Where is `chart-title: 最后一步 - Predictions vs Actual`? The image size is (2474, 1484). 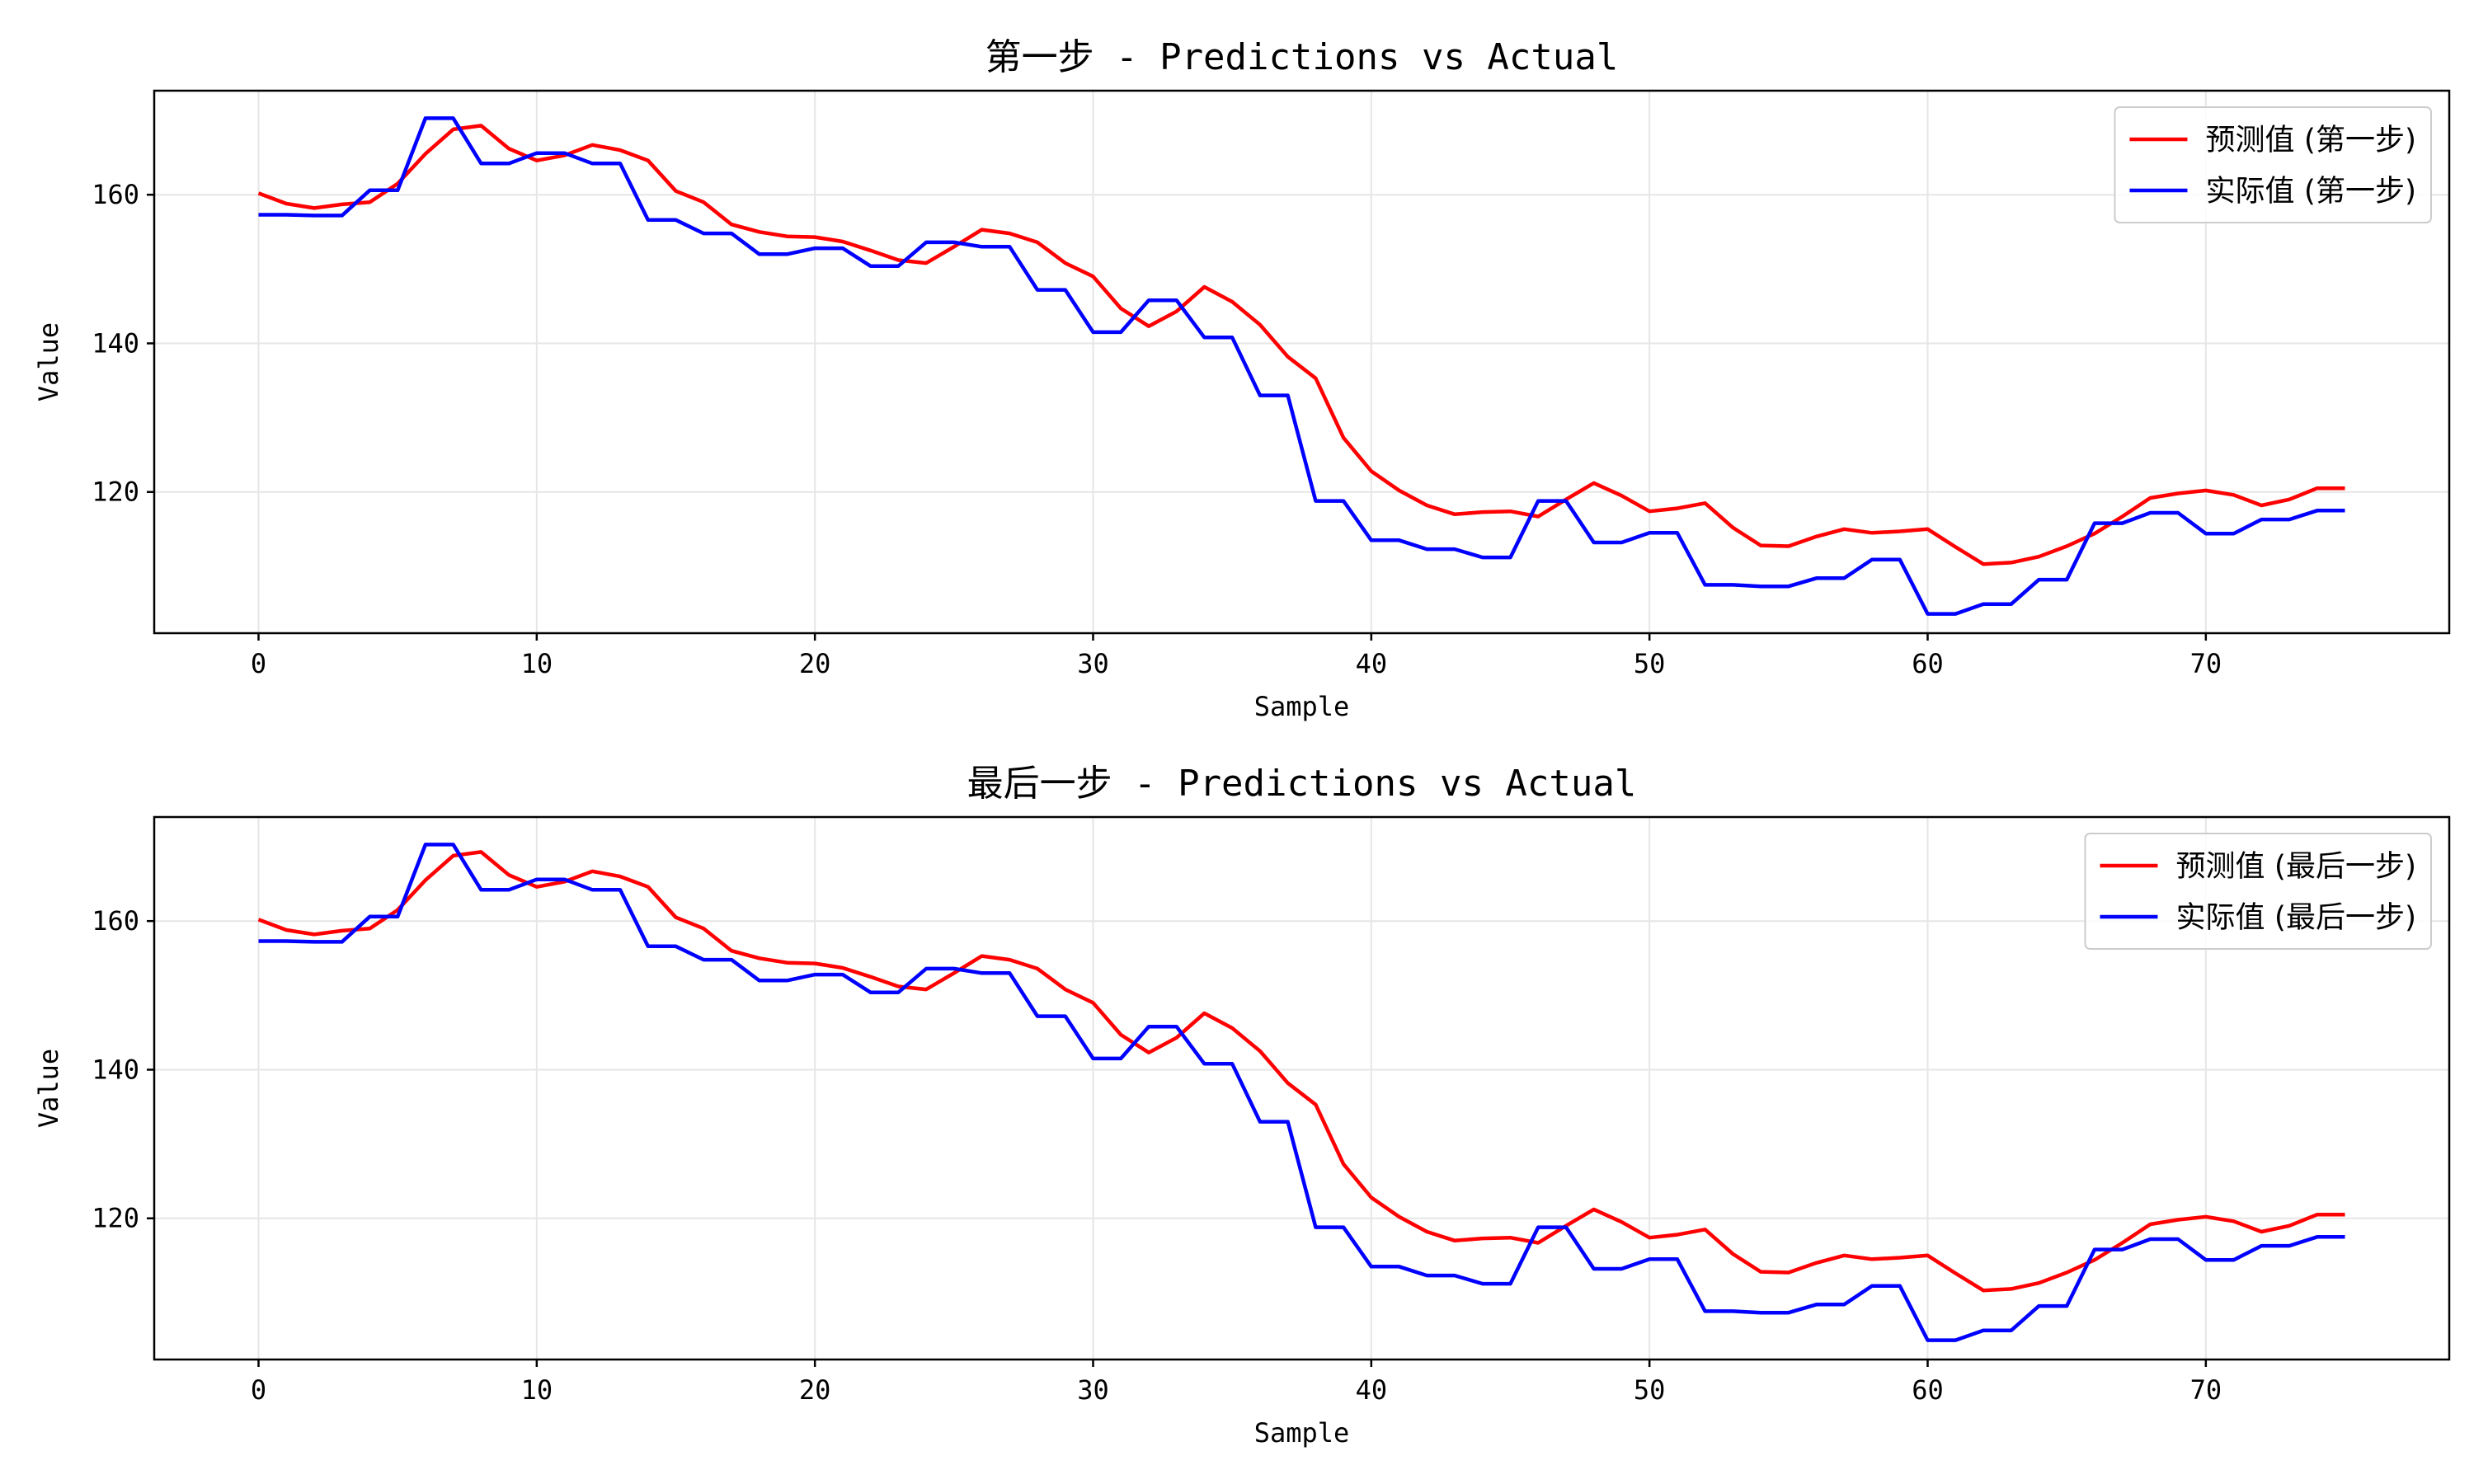 chart-title: 最后一步 - Predictions vs Actual is located at coordinates (1302, 784).